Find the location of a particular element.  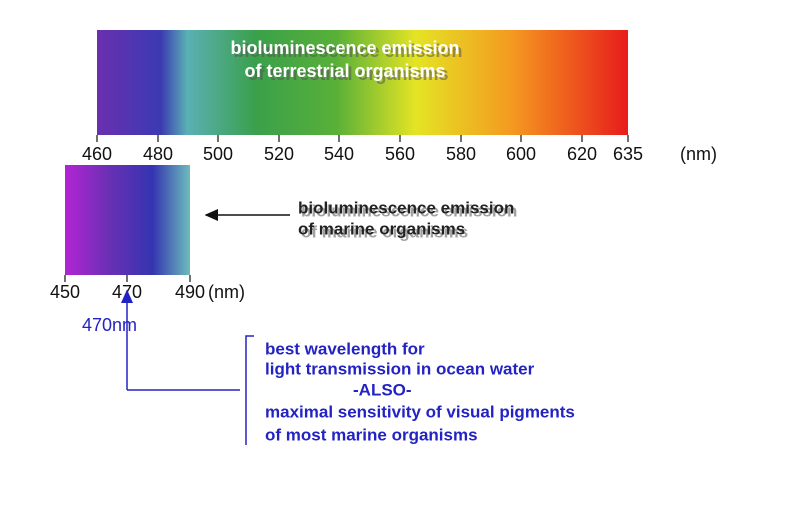

note-line: maximal sensitivity of visual pigments is located at coordinates (420, 411).